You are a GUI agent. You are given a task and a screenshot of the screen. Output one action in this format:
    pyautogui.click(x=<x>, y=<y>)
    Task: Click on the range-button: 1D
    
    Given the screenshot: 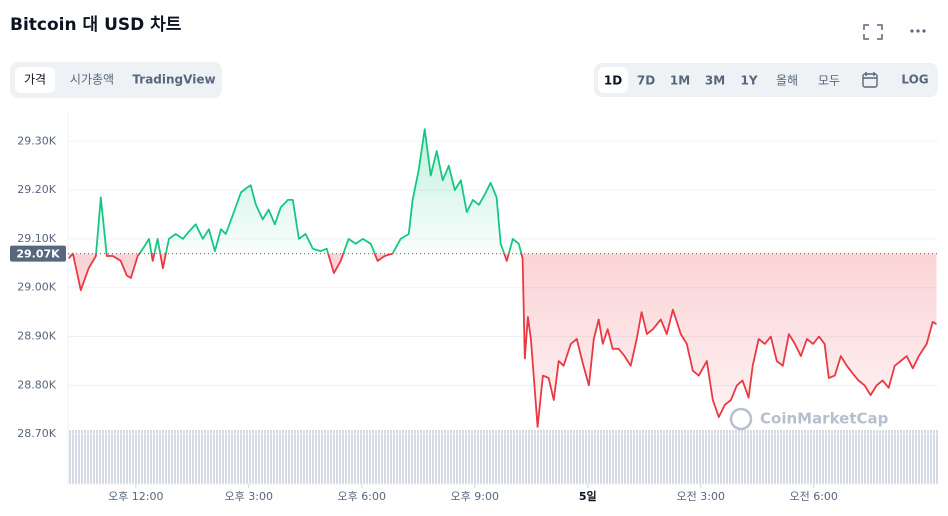 What is the action you would take?
    pyautogui.click(x=613, y=81)
    